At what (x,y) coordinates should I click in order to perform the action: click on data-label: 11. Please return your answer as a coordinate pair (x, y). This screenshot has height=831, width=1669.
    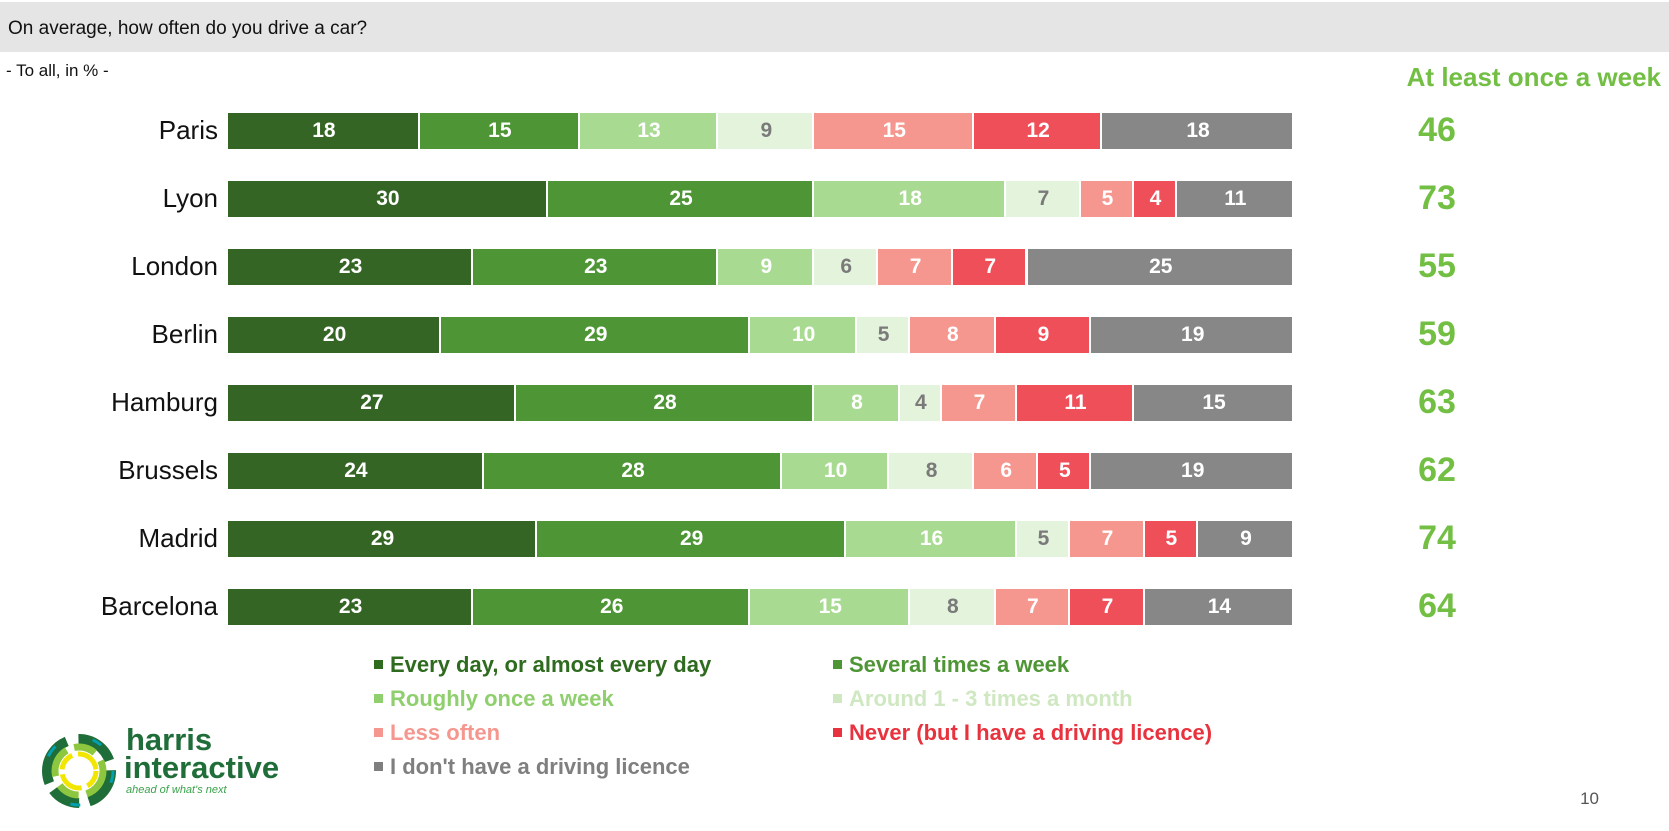
    Looking at the image, I should click on (1075, 402).